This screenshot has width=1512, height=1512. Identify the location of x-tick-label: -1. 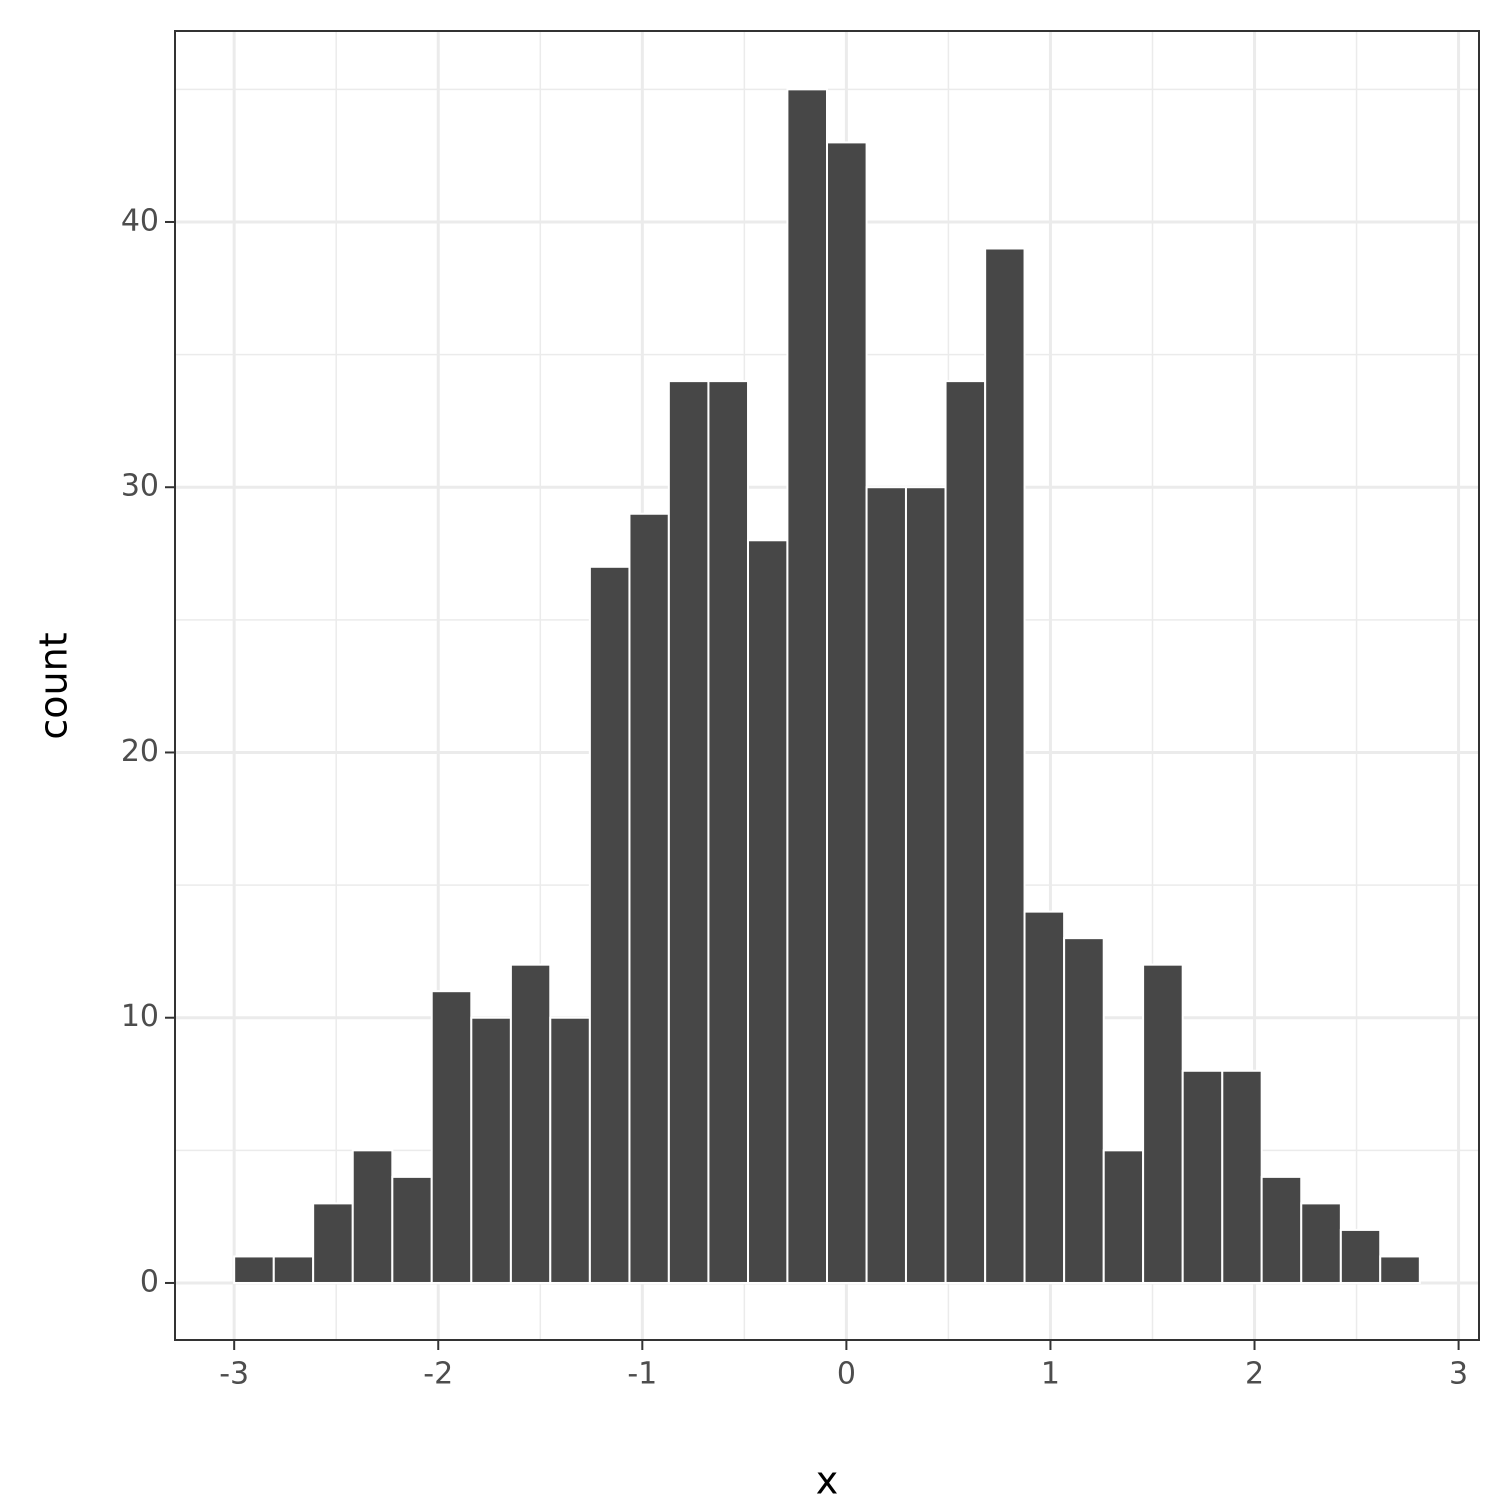
(642, 1374).